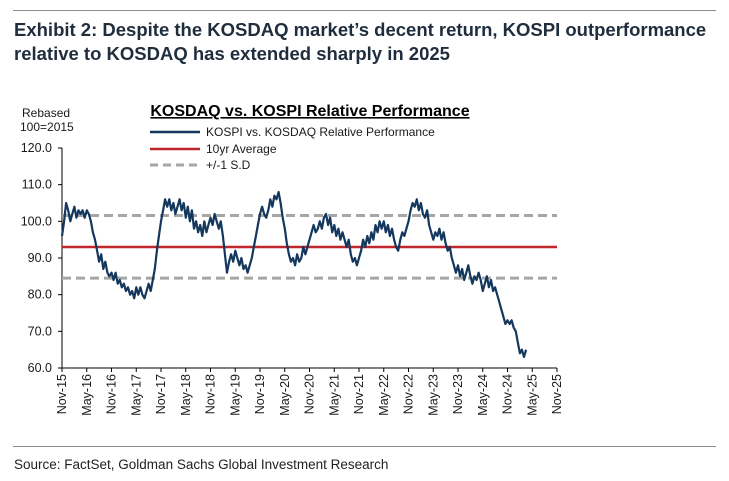  Describe the element at coordinates (47, 127) in the screenshot. I see `y-axis-title-line-2: 100=2015` at that location.